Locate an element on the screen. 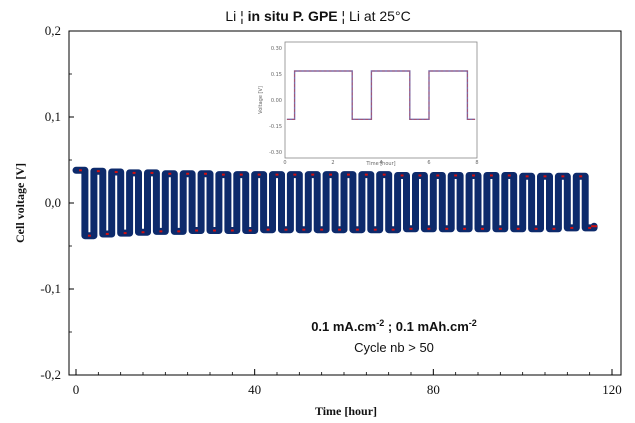  inset-y-tick-label: -0.30 is located at coordinates (275, 153).